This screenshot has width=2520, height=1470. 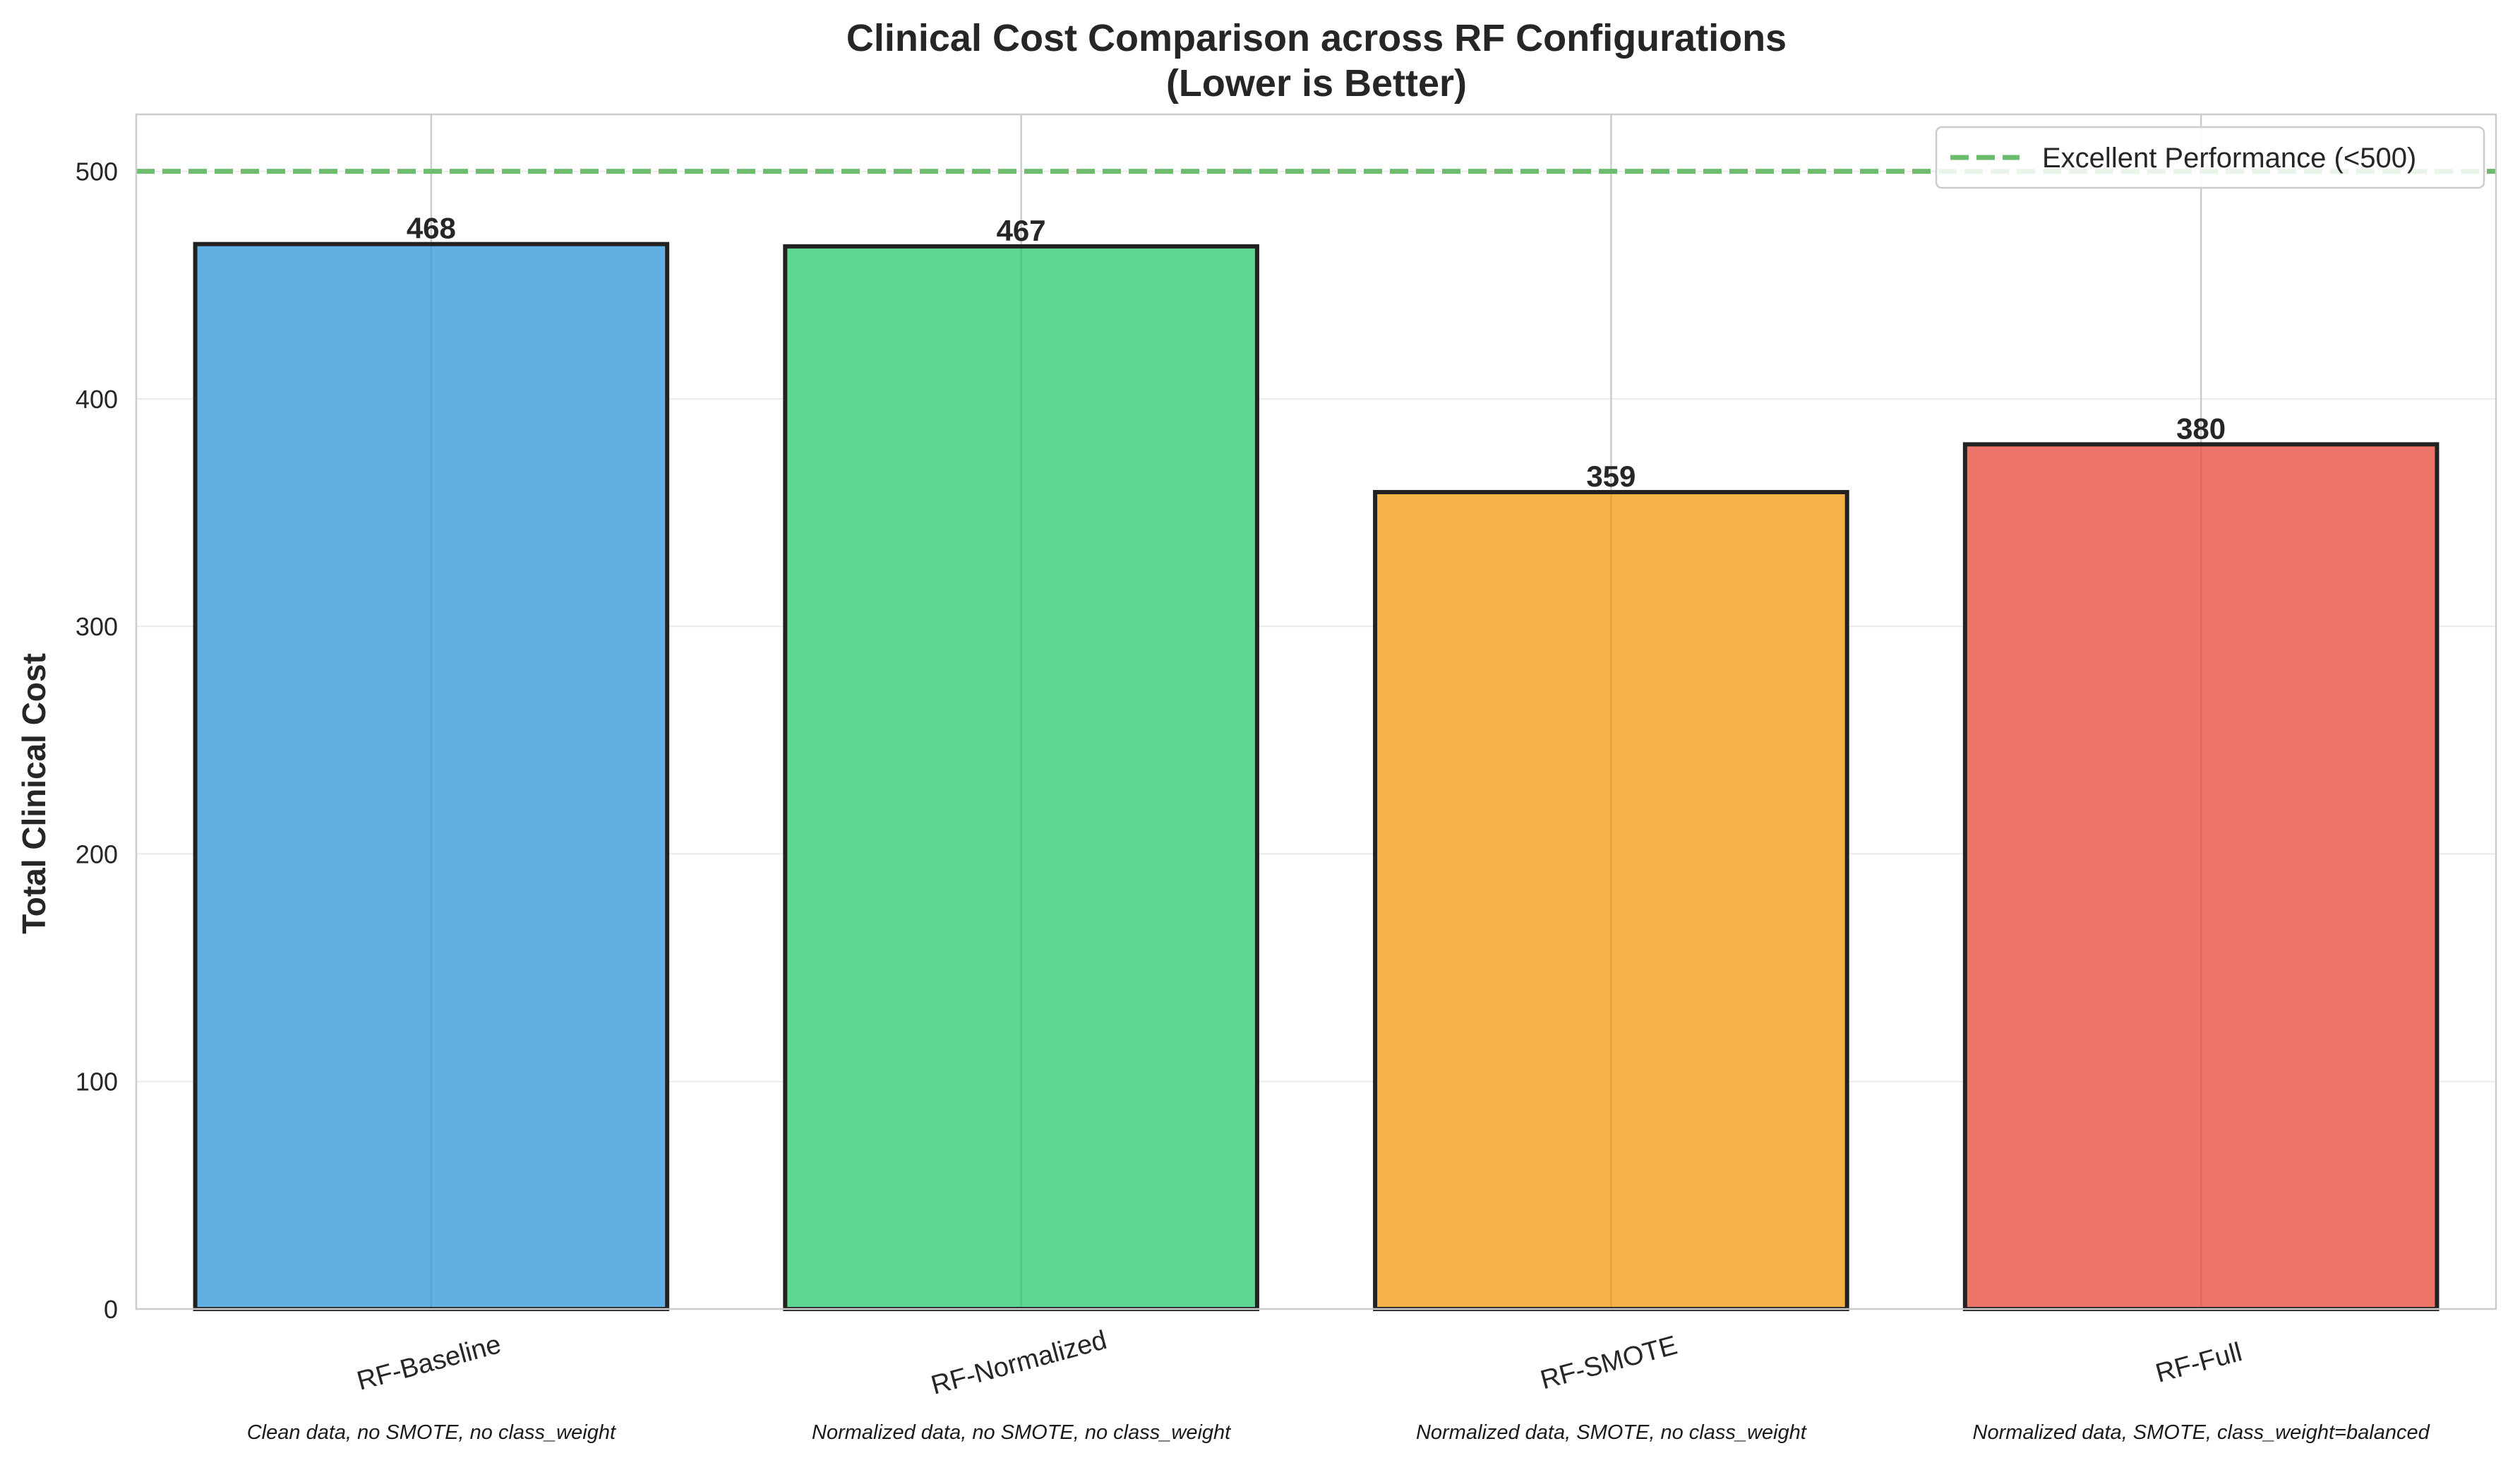 What do you see at coordinates (432, 228) in the screenshot?
I see `value-label: 468` at bounding box center [432, 228].